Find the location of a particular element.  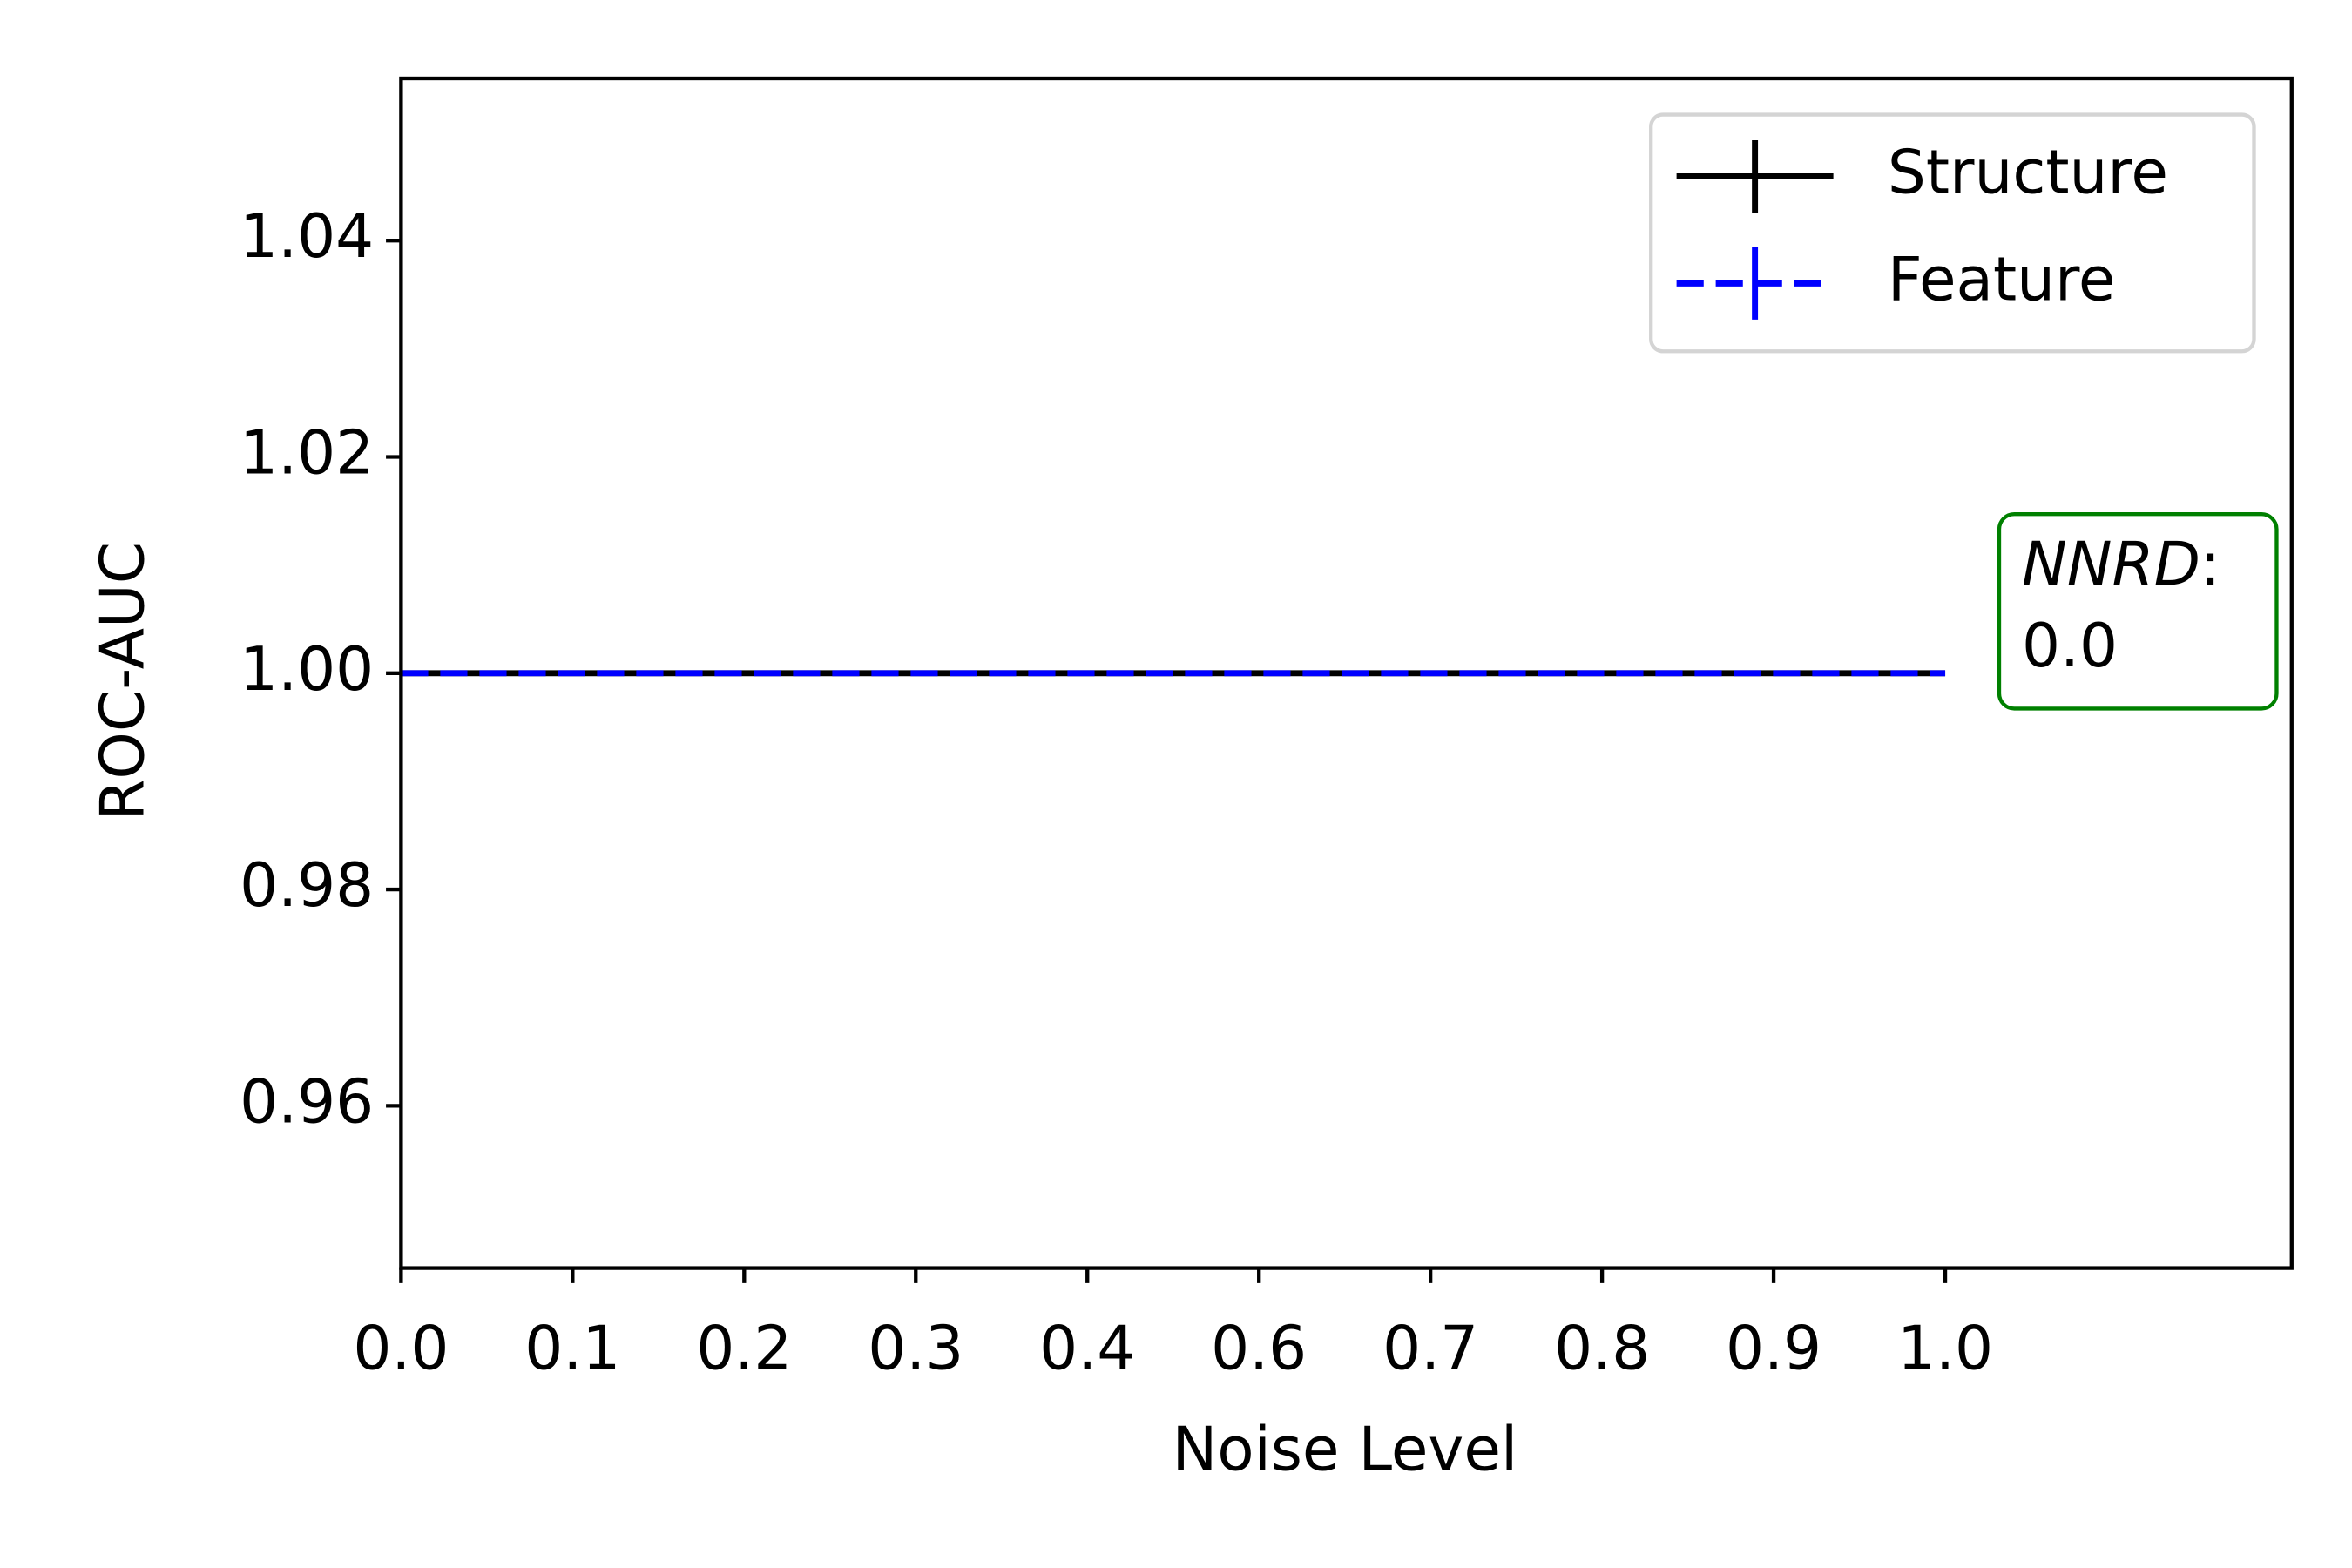

legend-label: Feature is located at coordinates (2002, 279).